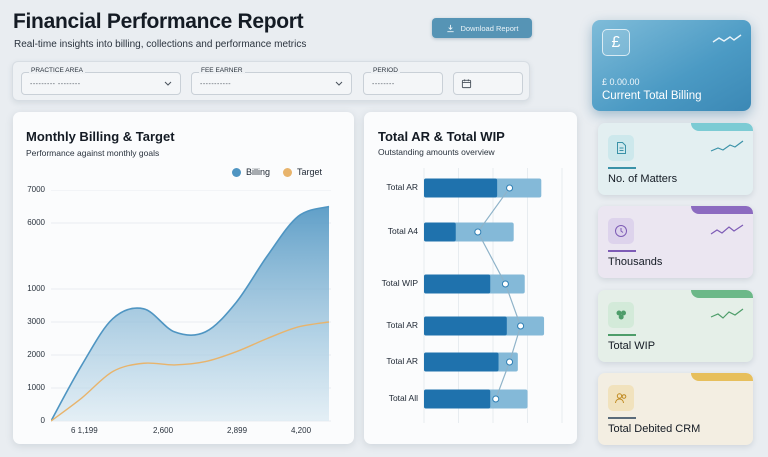  What do you see at coordinates (36, 321) in the screenshot?
I see `y-tick-label: 3000` at bounding box center [36, 321].